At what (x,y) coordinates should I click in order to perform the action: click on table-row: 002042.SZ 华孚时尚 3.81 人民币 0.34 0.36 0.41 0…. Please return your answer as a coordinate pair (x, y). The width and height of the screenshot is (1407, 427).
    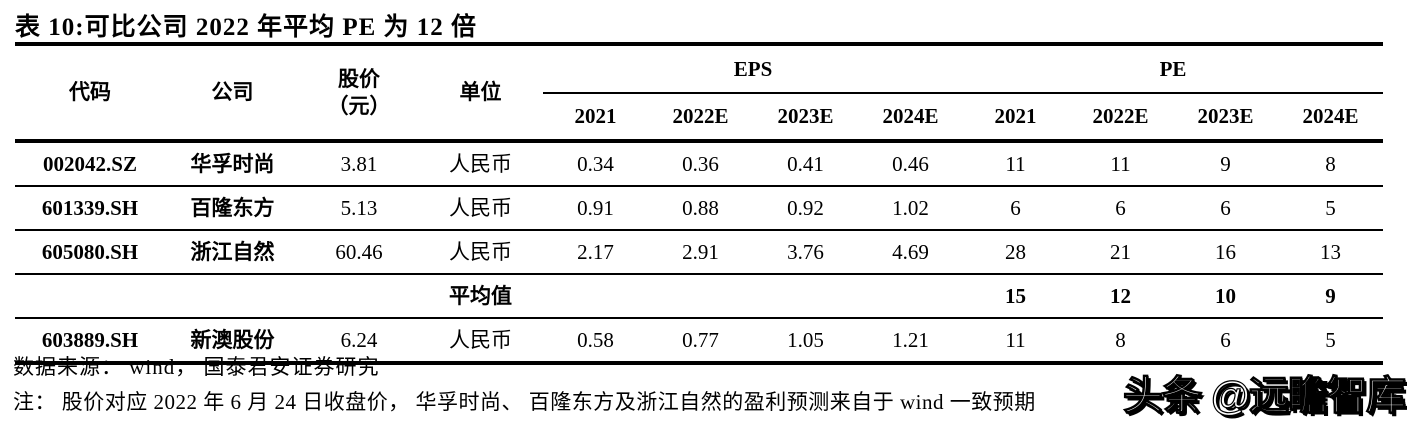
    Looking at the image, I should click on (699, 164).